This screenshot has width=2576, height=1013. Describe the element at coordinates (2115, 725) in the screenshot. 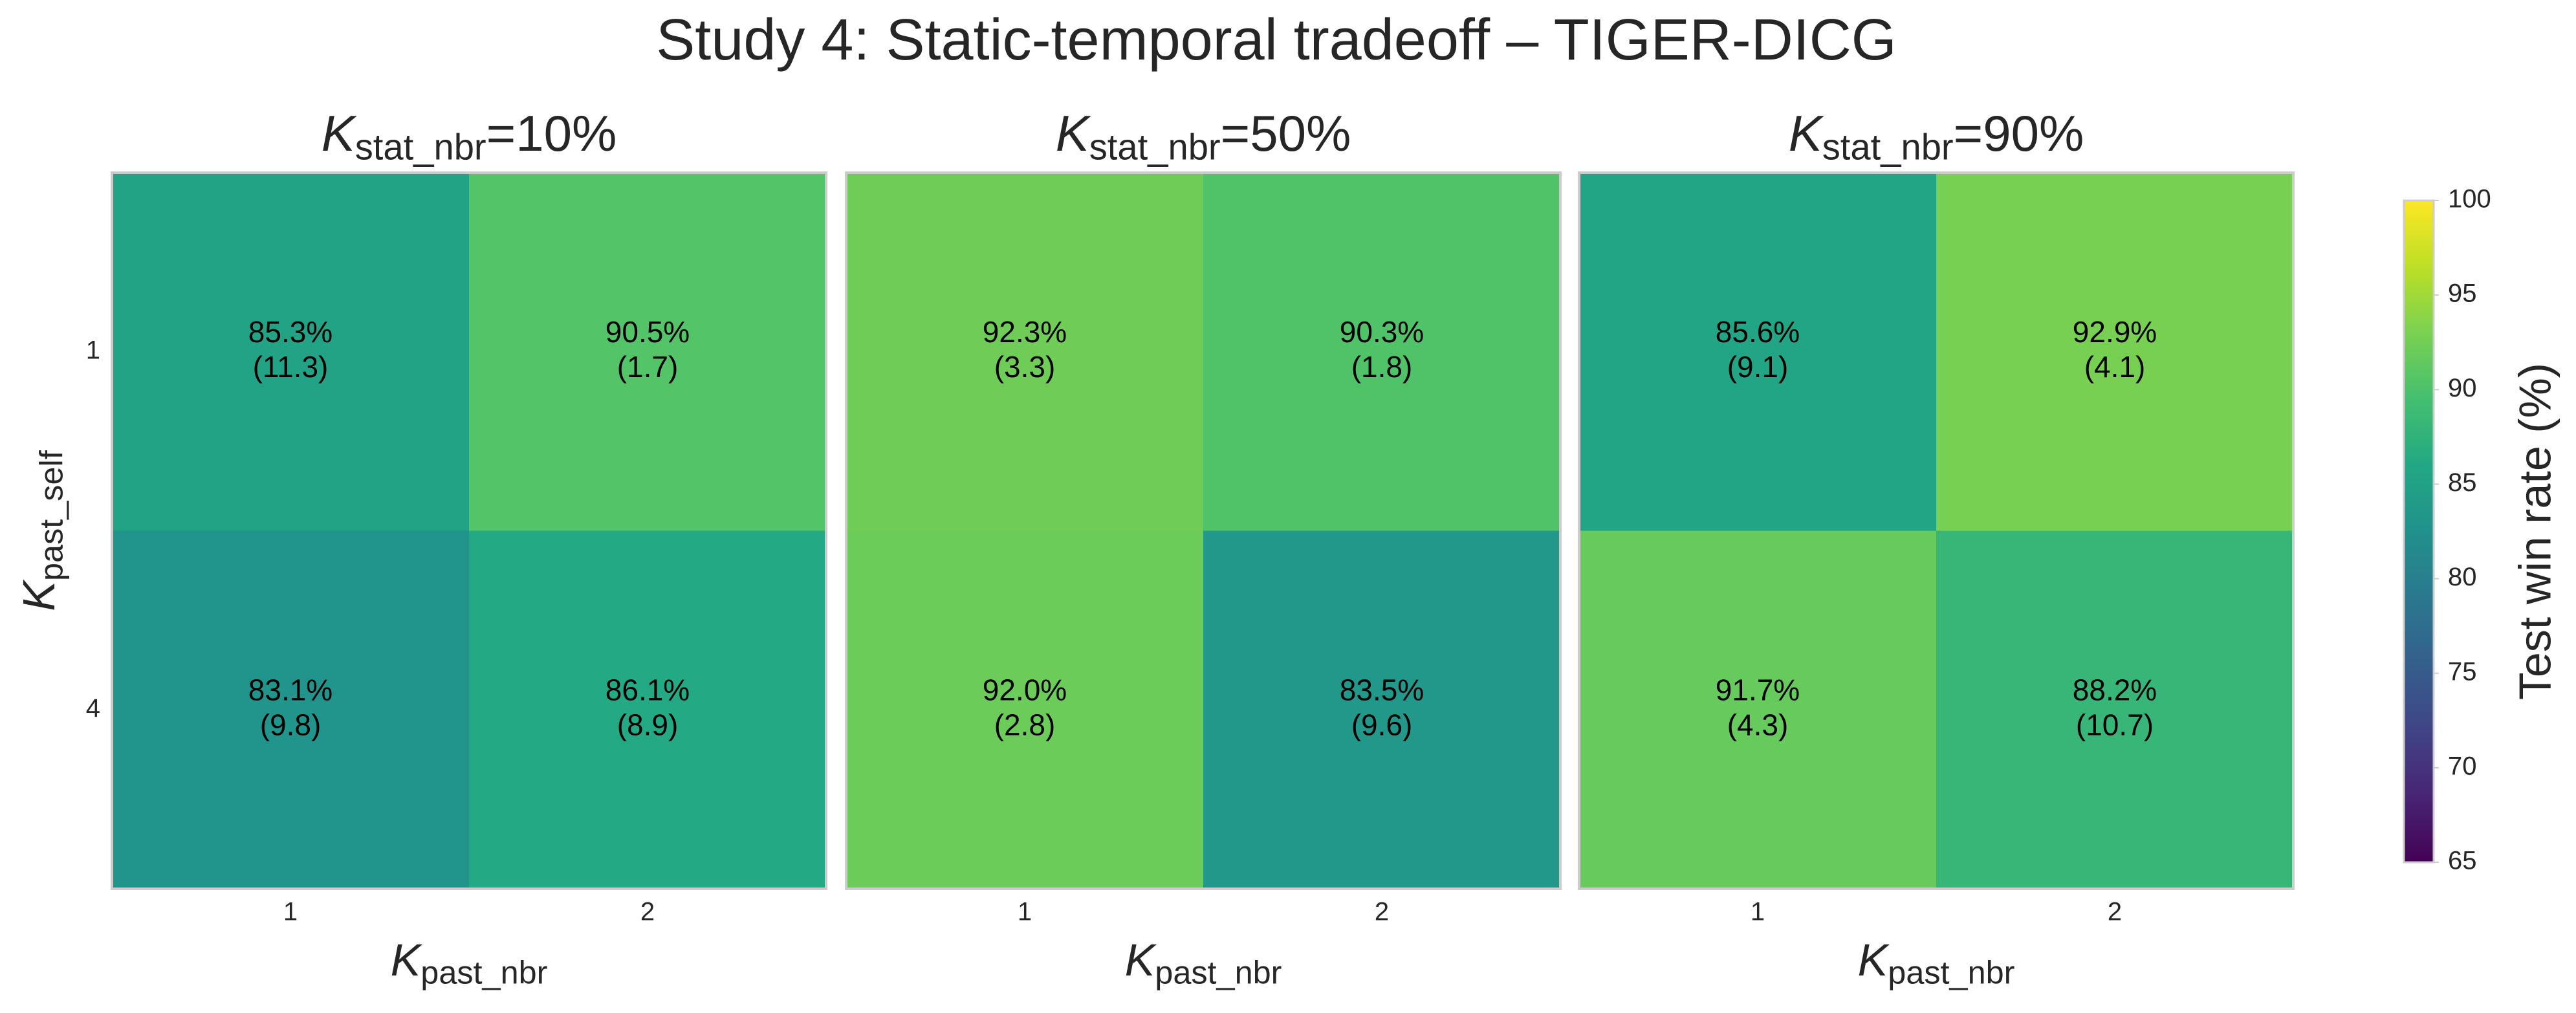

I see `cell-error-label: (10.7)` at that location.